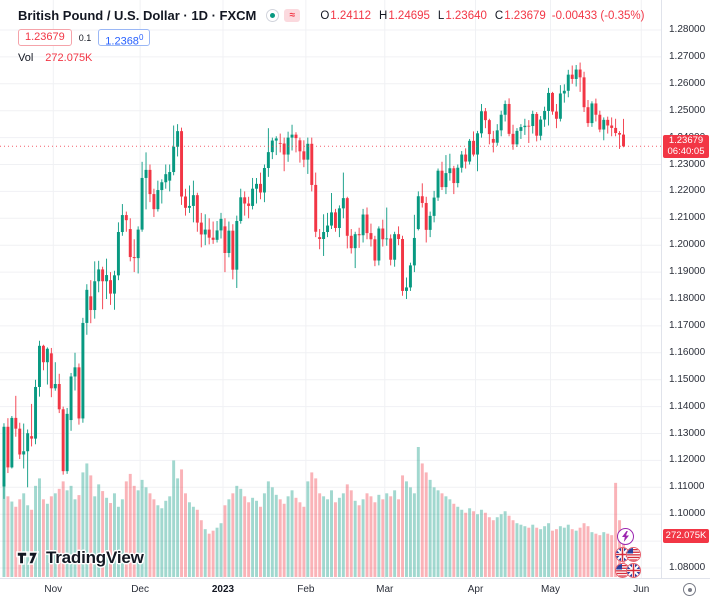  Describe the element at coordinates (687, 245) in the screenshot. I see `price-axis-label: 1.20000` at that location.